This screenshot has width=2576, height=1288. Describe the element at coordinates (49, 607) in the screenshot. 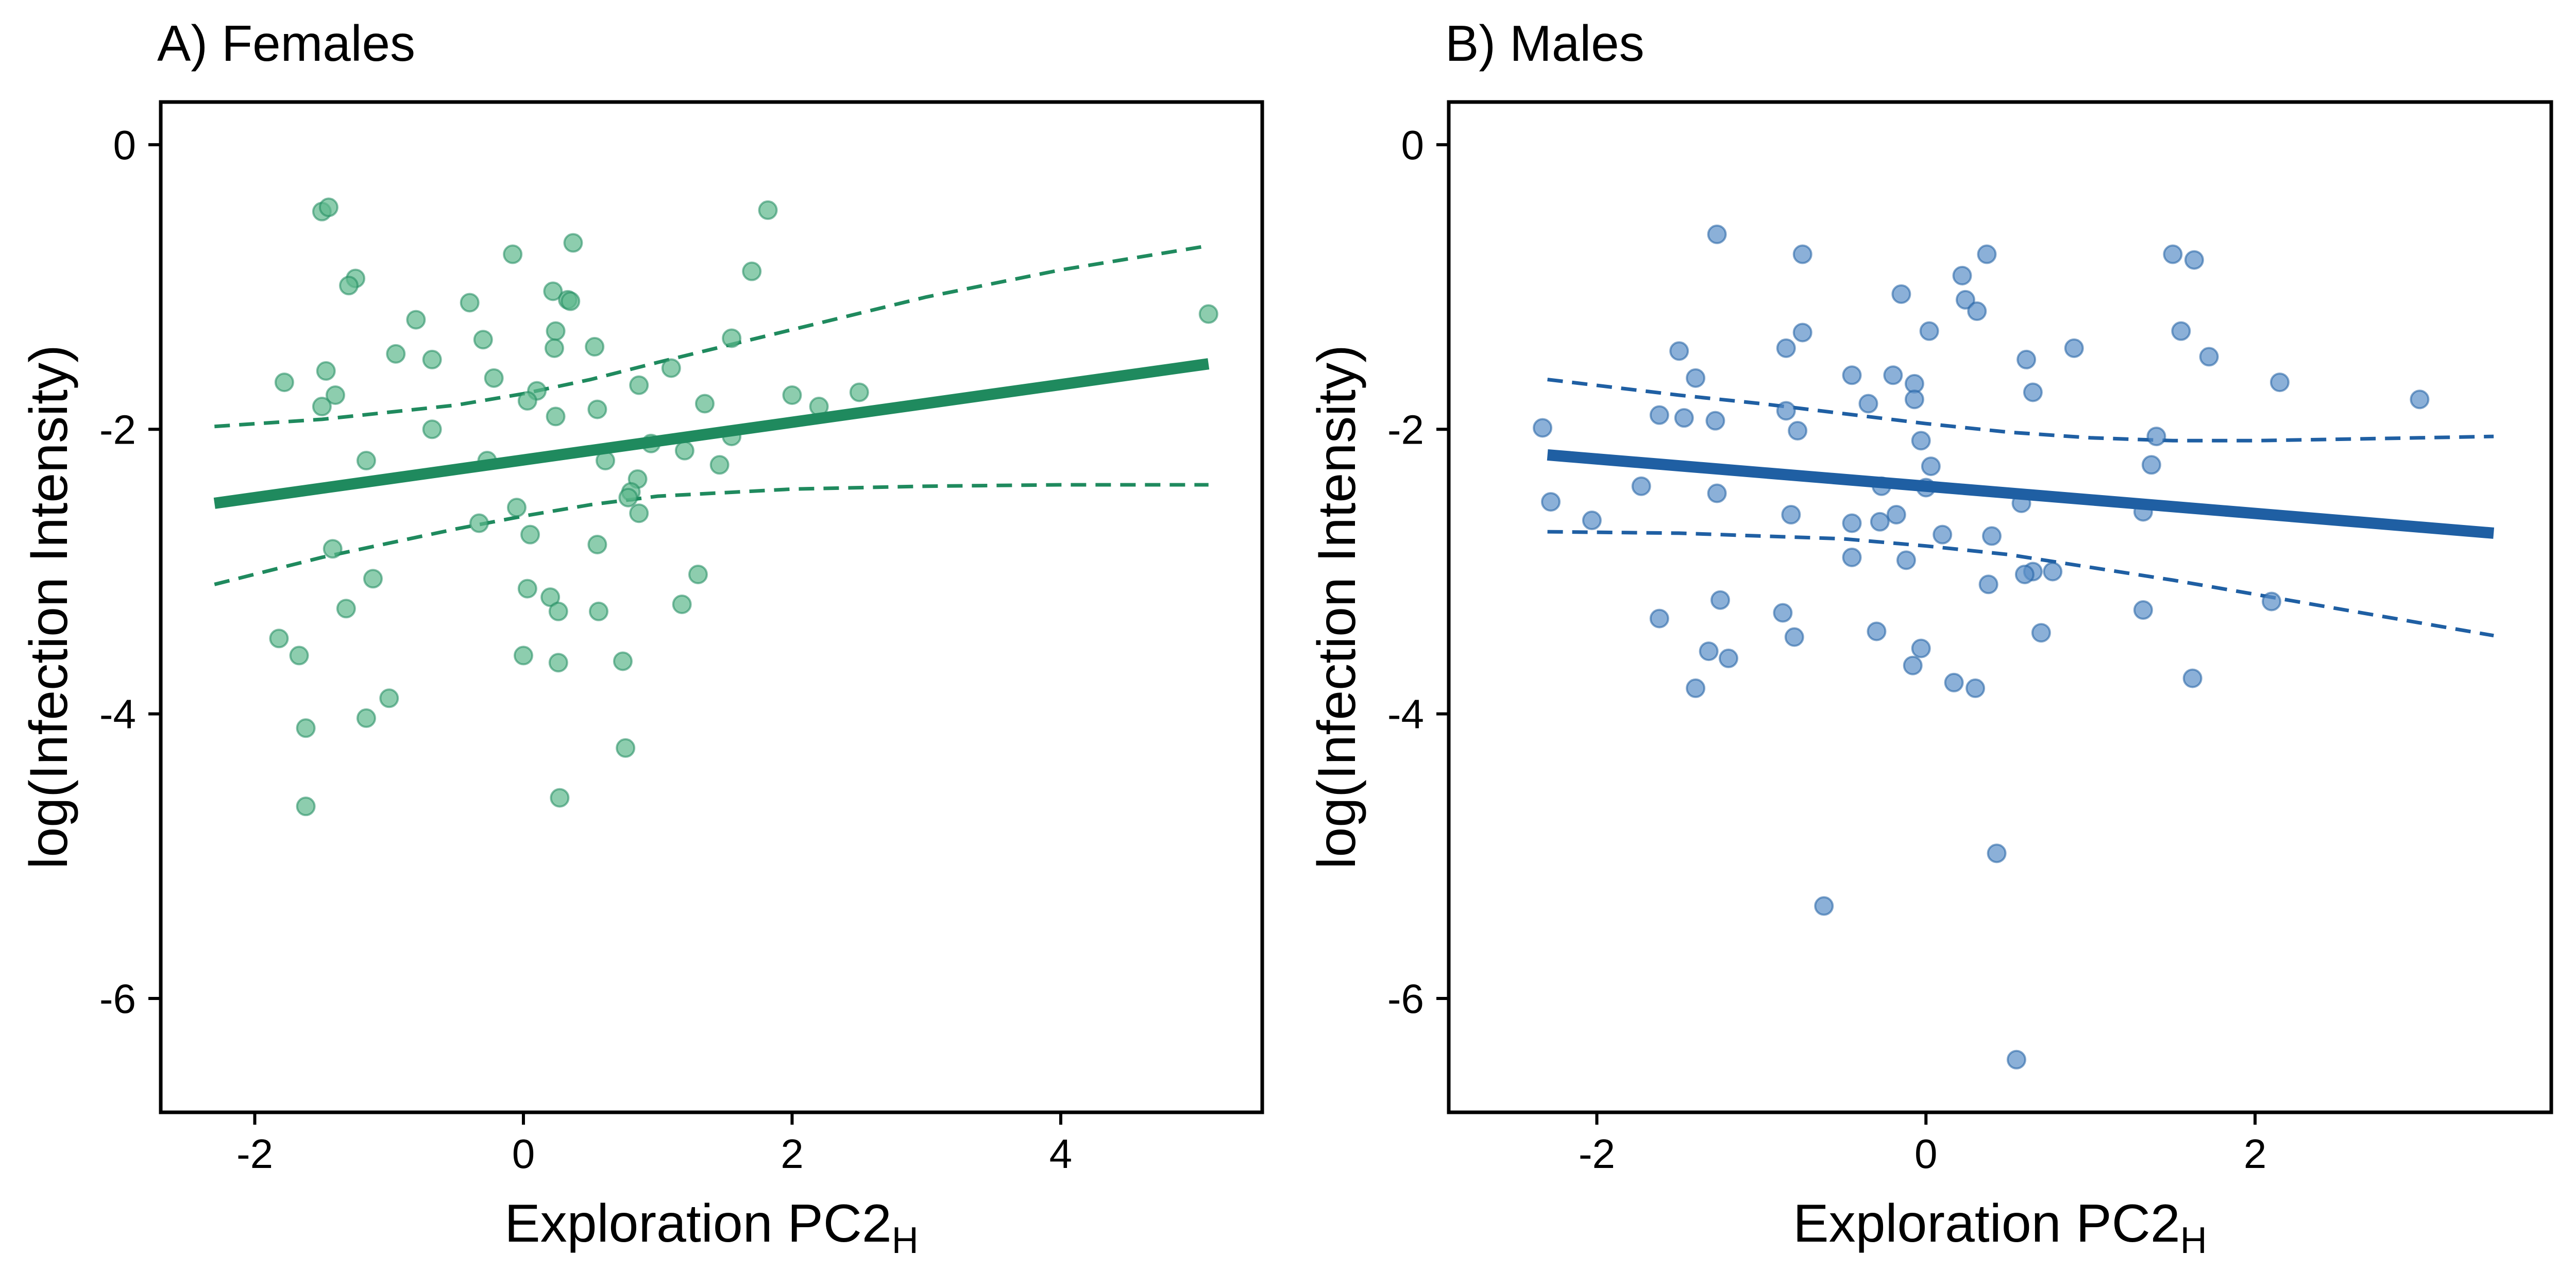

I see `y-axis-title: log(Infection Intensity)` at that location.